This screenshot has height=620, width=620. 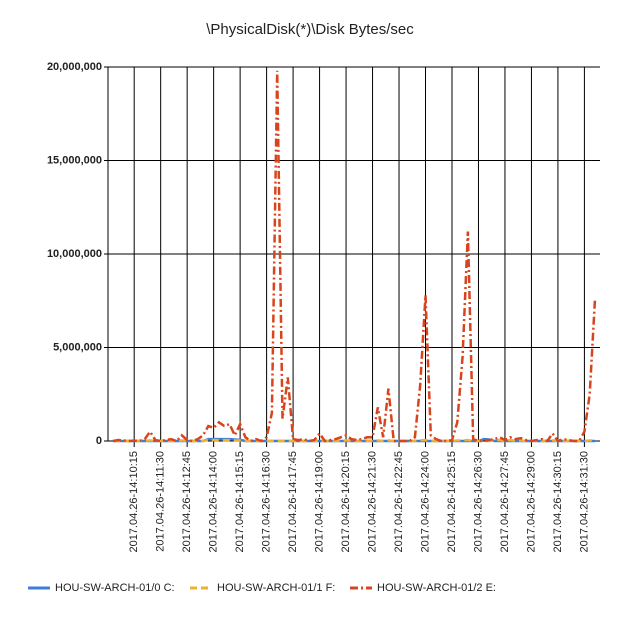 What do you see at coordinates (452, 502) in the screenshot?
I see `x-tick-label: 2017.04.26-14:25:15` at bounding box center [452, 502].